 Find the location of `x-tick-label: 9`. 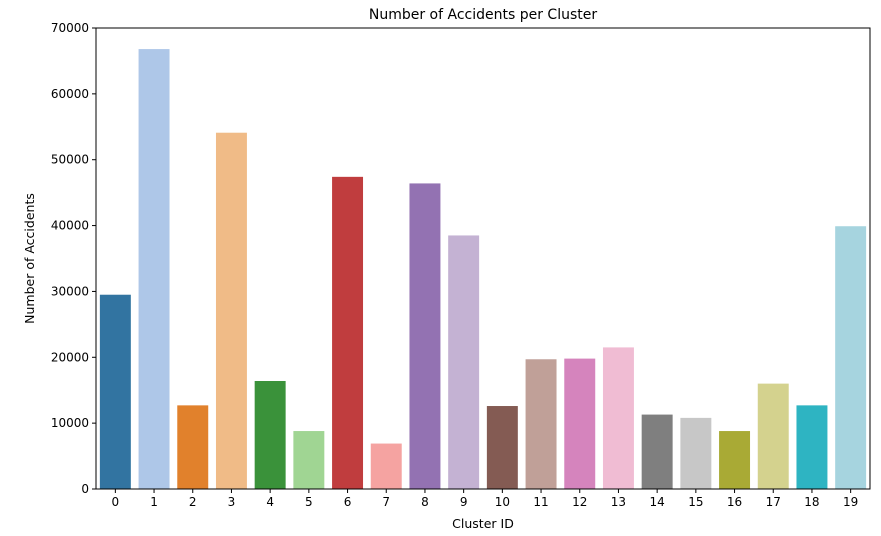

x-tick-label: 9 is located at coordinates (464, 502).